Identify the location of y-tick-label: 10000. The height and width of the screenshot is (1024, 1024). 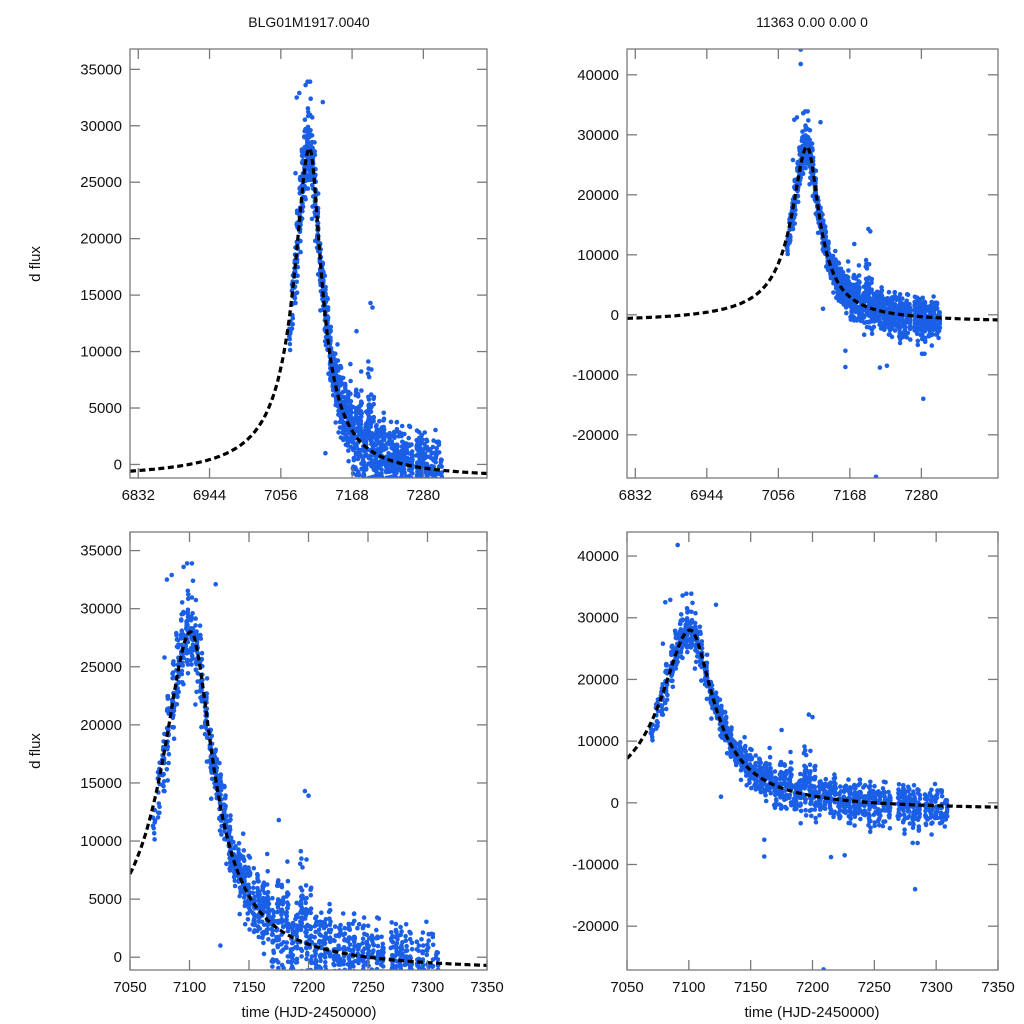
(101, 352).